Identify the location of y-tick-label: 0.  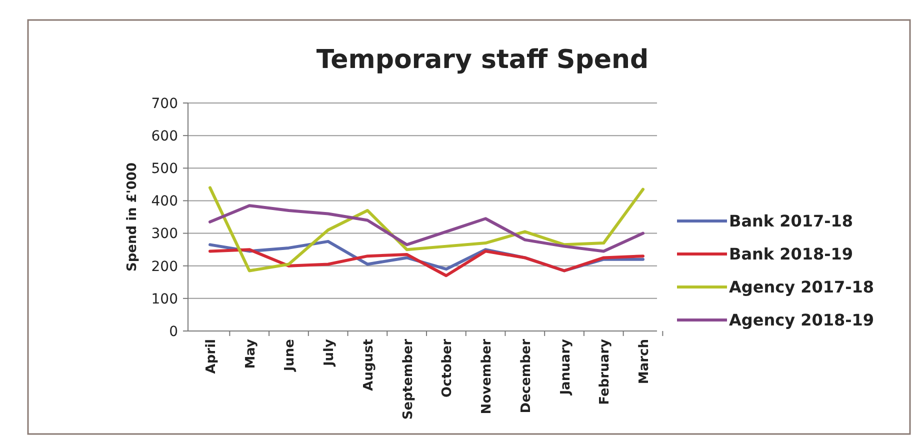
(173, 332).